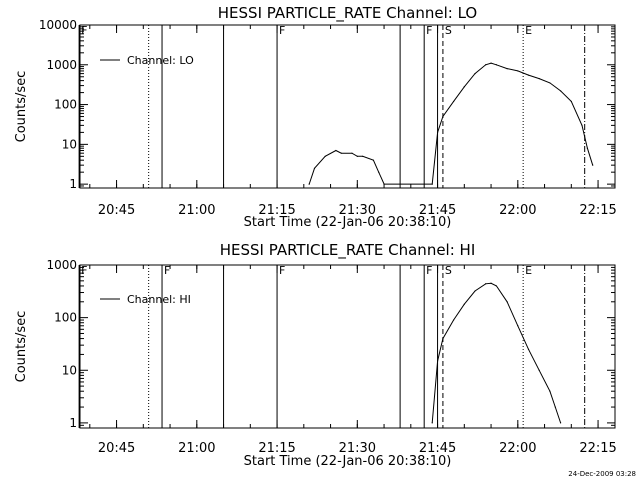 The width and height of the screenshot is (640, 480). What do you see at coordinates (348, 250) in the screenshot?
I see `chart-title: HESSI PARTICLE_RATE Channel: HI` at bounding box center [348, 250].